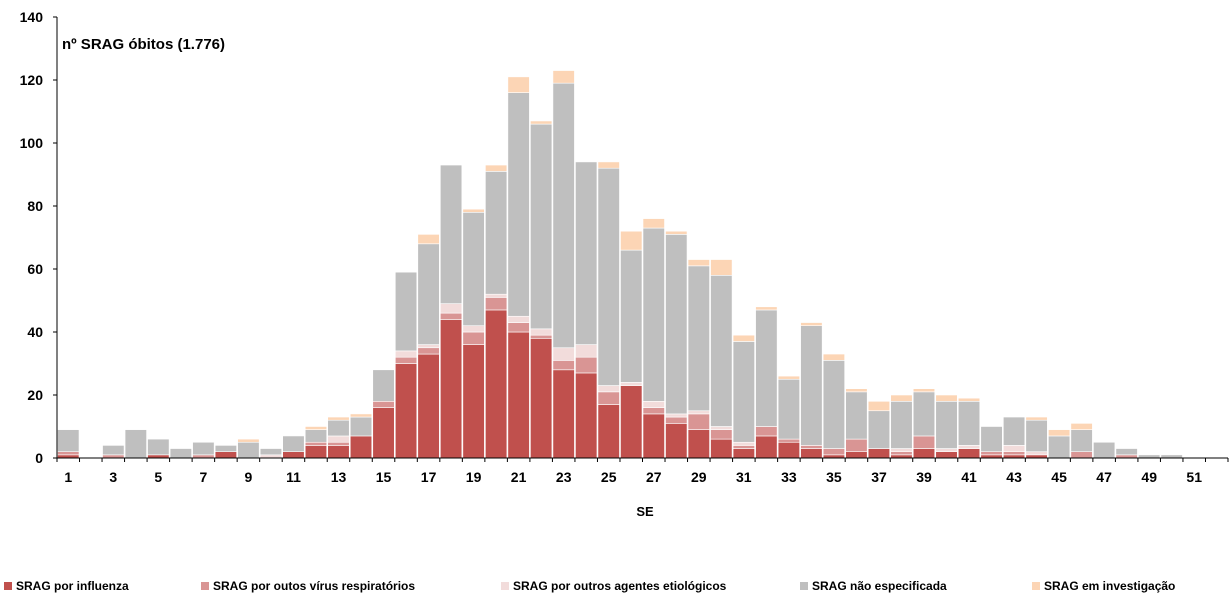 The image size is (1229, 599). I want to click on bar-se19-series4, so click(473, 210).